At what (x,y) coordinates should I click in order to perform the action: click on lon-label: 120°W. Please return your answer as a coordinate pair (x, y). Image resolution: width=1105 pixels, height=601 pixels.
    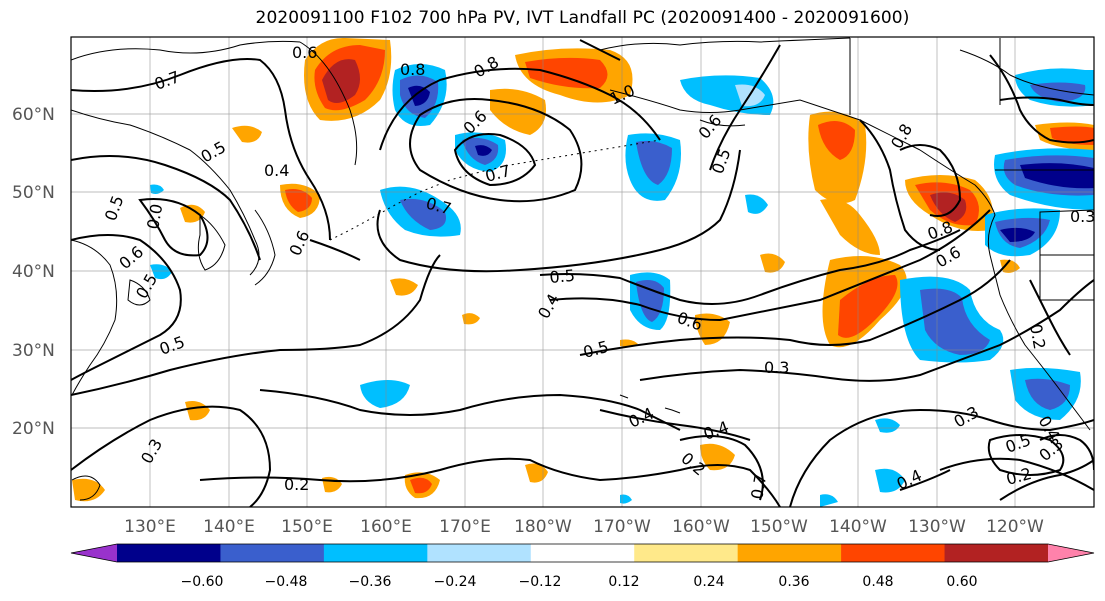
    Looking at the image, I should click on (1015, 527).